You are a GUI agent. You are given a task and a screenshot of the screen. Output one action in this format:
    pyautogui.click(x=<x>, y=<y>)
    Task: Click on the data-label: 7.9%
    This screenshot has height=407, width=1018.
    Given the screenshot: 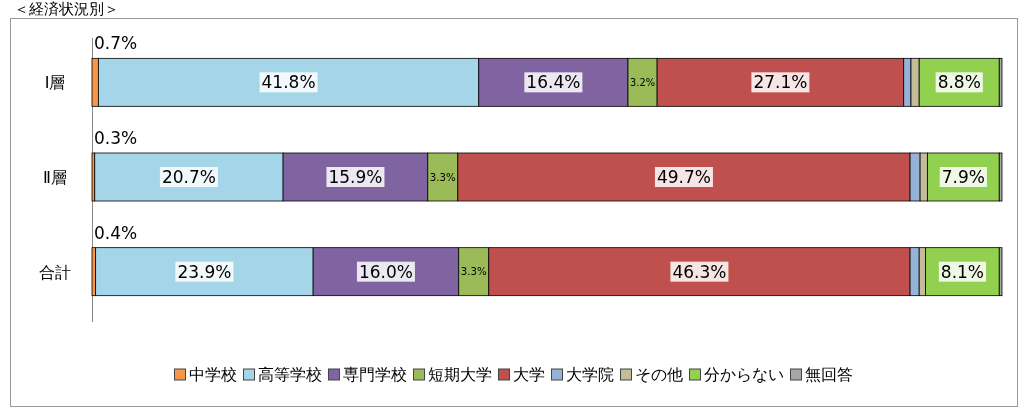 What is the action you would take?
    pyautogui.click(x=963, y=177)
    